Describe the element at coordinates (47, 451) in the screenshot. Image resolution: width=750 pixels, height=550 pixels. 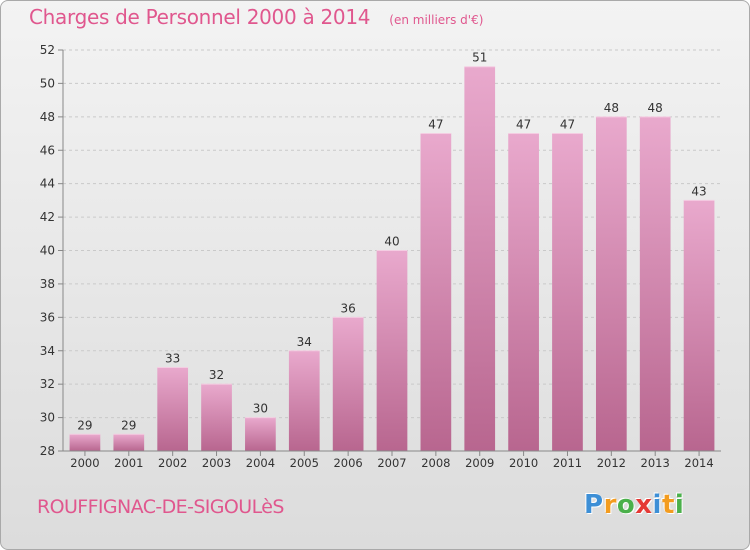
I see `y-tick-label: 28` at that location.